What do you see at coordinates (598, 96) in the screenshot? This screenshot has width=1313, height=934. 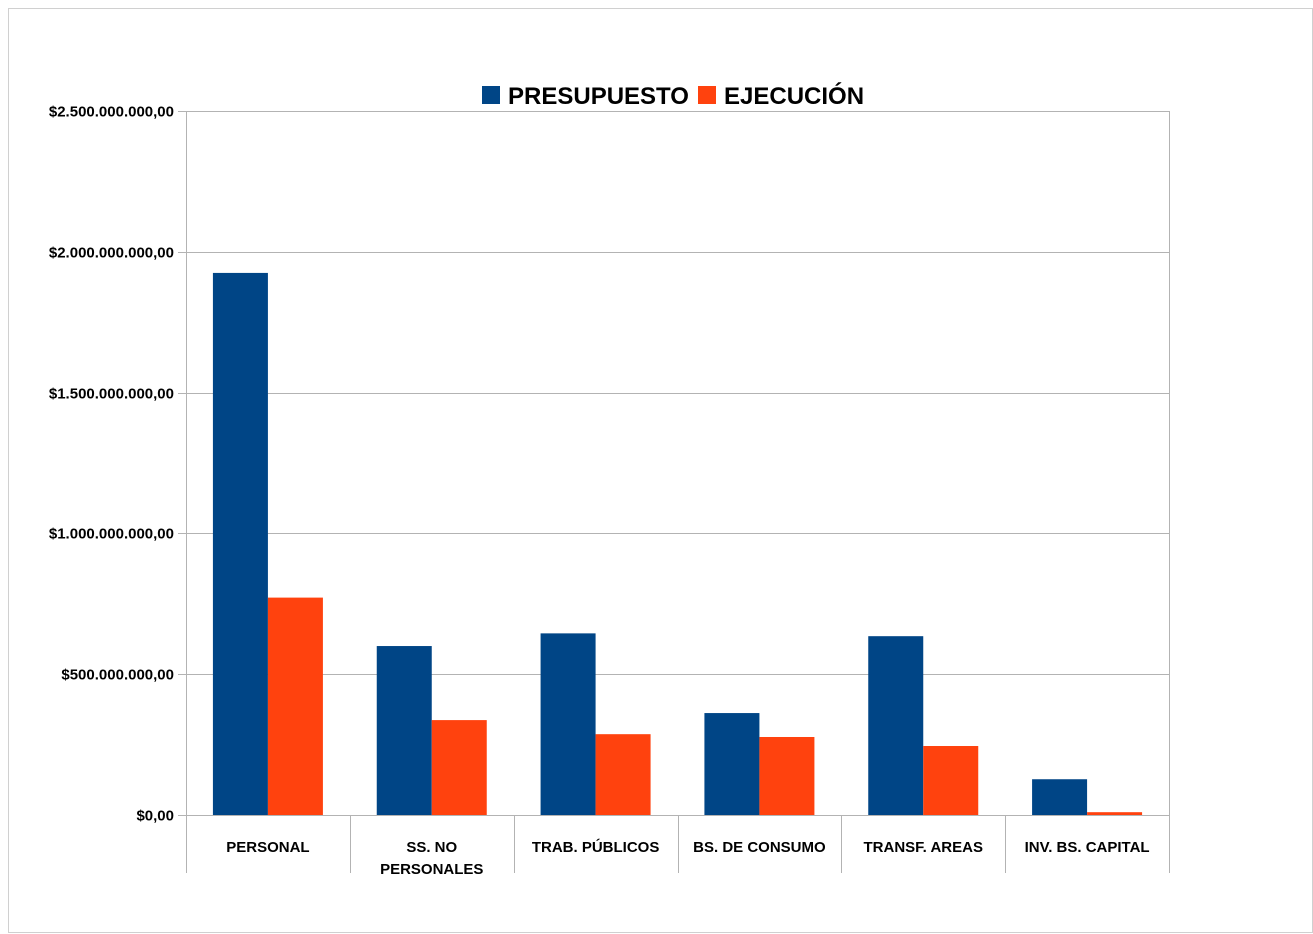 I see `legend-label-presupuesto: PRESUPUESTO` at bounding box center [598, 96].